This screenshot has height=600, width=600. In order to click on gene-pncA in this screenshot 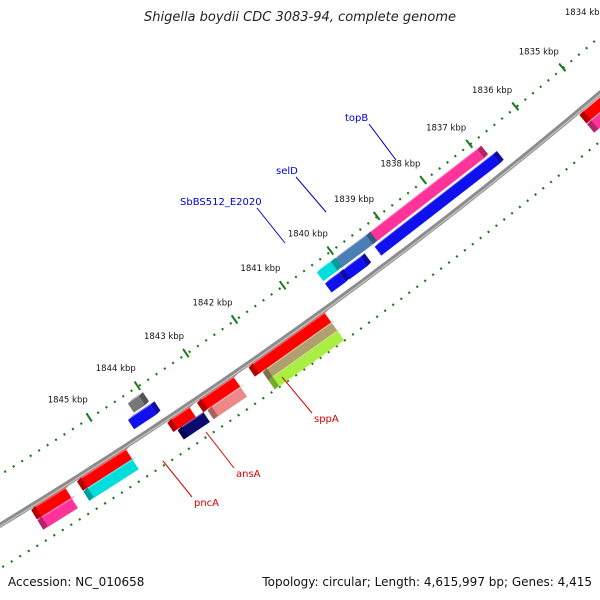, I will do `click(193, 424)`.